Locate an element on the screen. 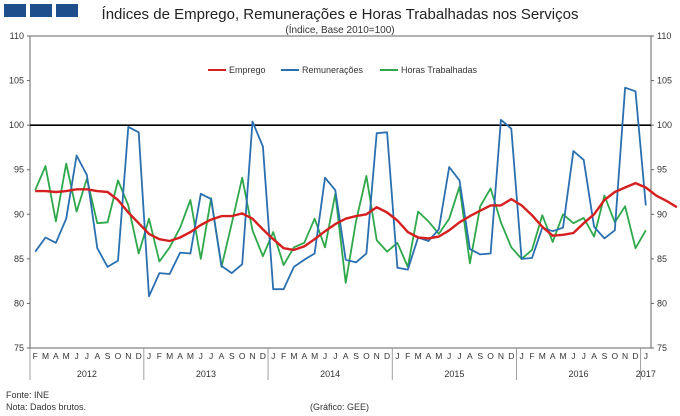  y-tick-label-left: 110 is located at coordinates (17, 36).